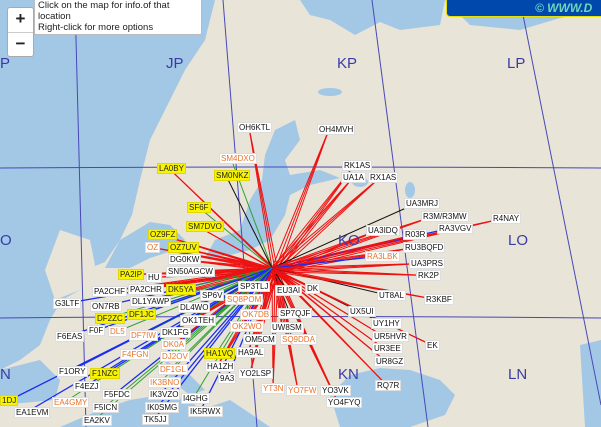 Image resolution: width=601 pixels, height=427 pixels. What do you see at coordinates (255, 127) in the screenshot?
I see `station-label: OH6KTL` at bounding box center [255, 127].